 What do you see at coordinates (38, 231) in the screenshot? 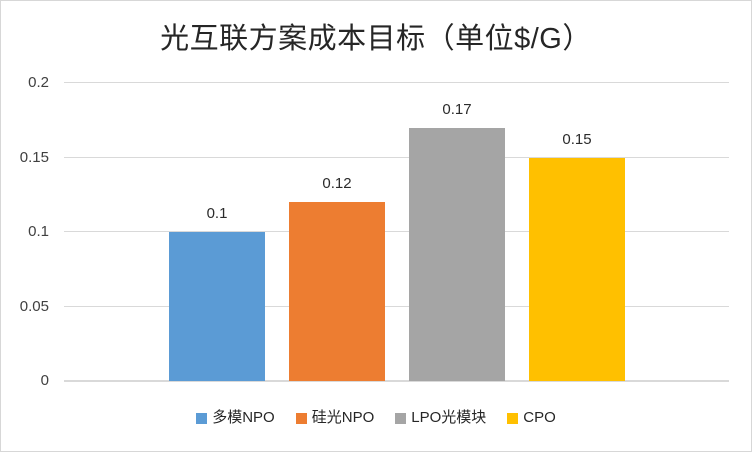
I see `y-axis-tick-label: 0.1` at bounding box center [38, 231].